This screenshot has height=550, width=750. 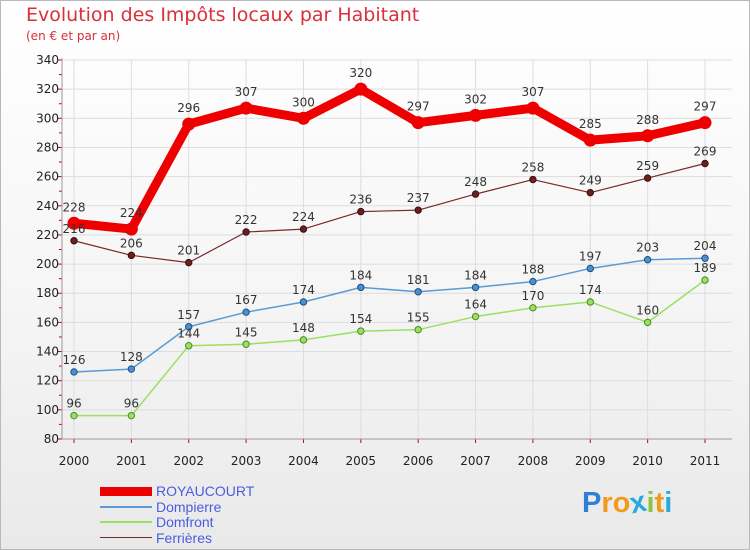 I want to click on x-tick-label: 2004, so click(x=303, y=461).